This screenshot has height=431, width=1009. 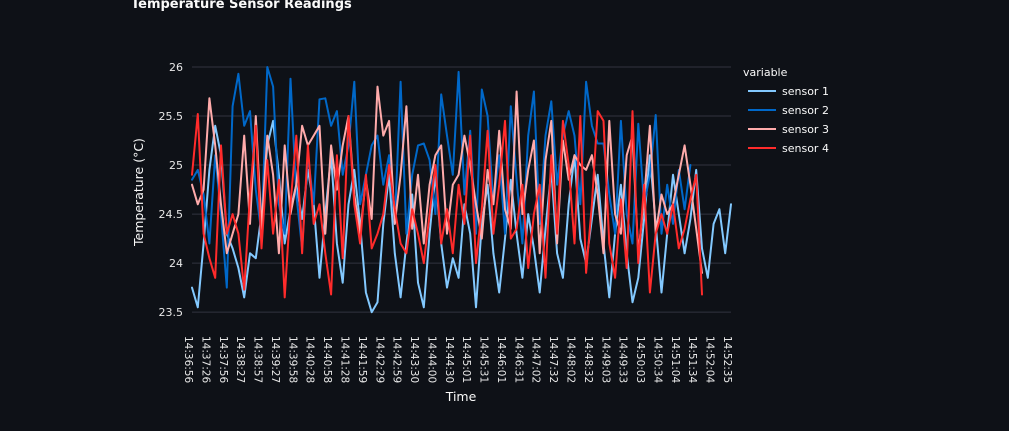 What do you see at coordinates (765, 72) in the screenshot?
I see `legend-title: variable` at bounding box center [765, 72].